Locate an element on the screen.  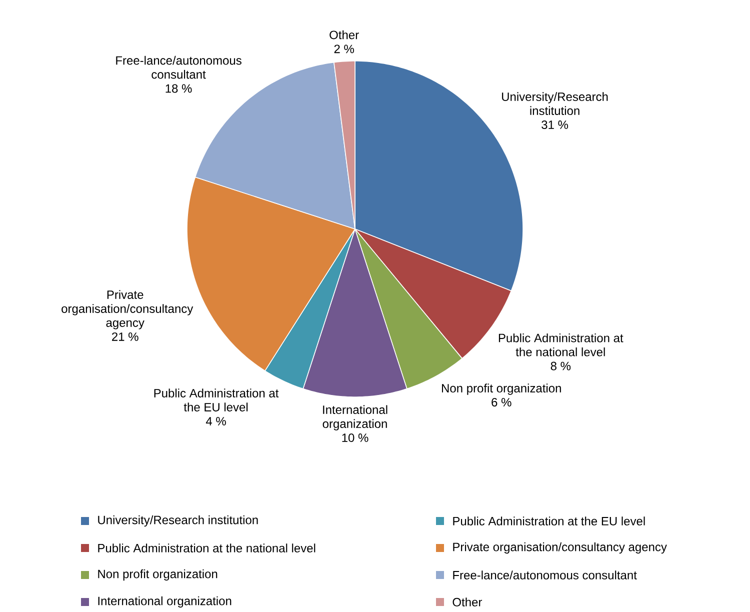
slice-label: Free-lance/autonomous consultant is located at coordinates (179, 67).